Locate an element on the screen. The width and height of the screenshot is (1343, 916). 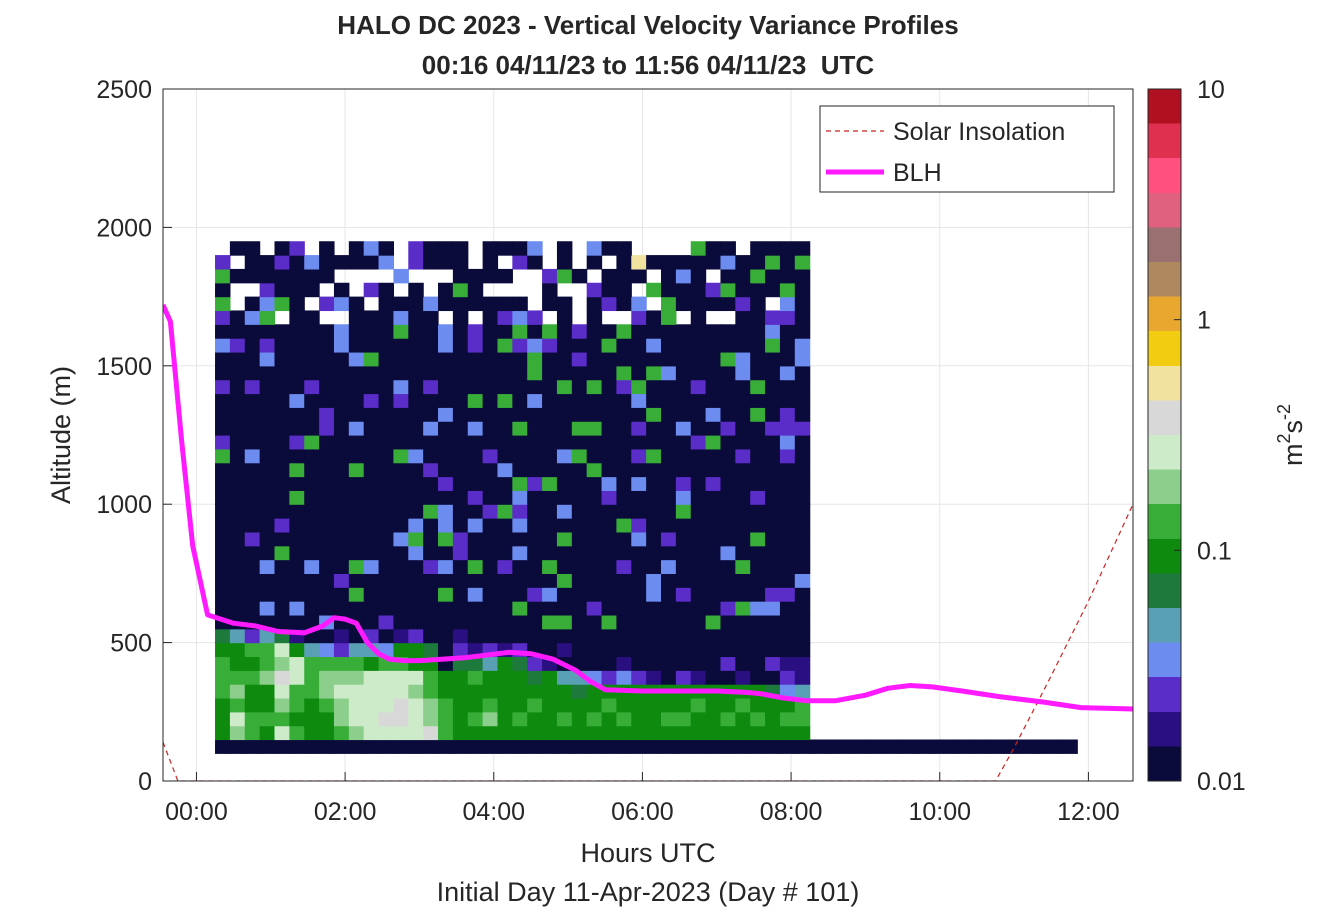
colorbar-label-exp1: 2 is located at coordinates (1284, 439).